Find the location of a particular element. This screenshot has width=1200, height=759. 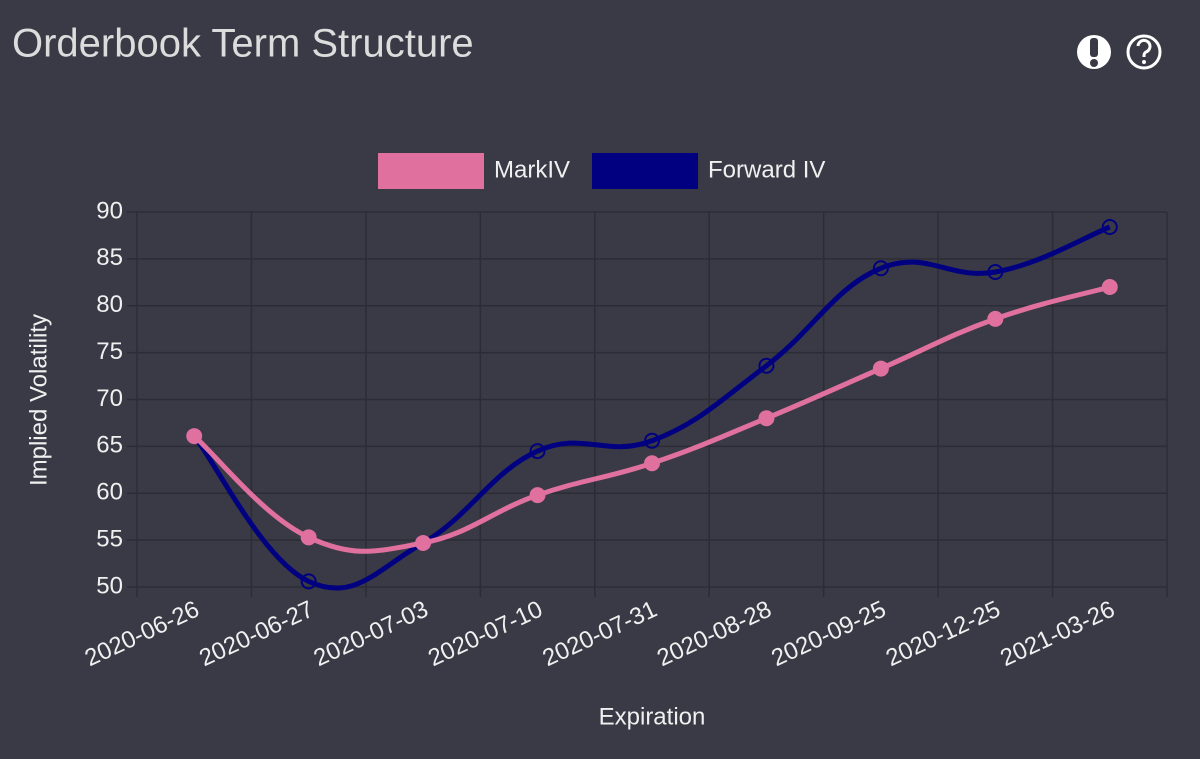

y-tick-label: 85 is located at coordinates (109, 257).